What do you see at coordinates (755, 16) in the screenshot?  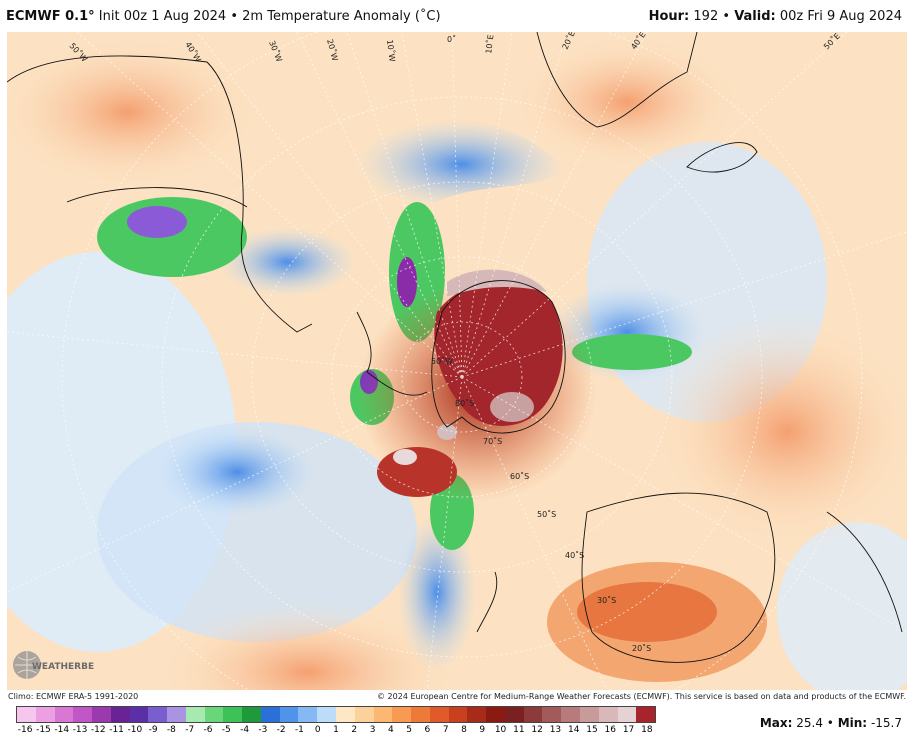 I see `valid-label: Valid:` at bounding box center [755, 16].